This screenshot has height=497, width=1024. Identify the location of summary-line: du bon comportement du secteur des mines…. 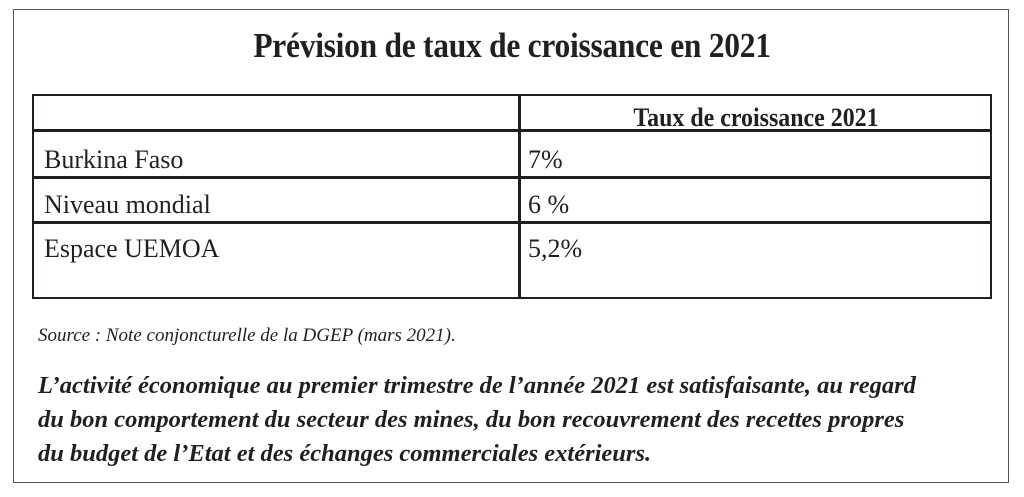
(471, 419).